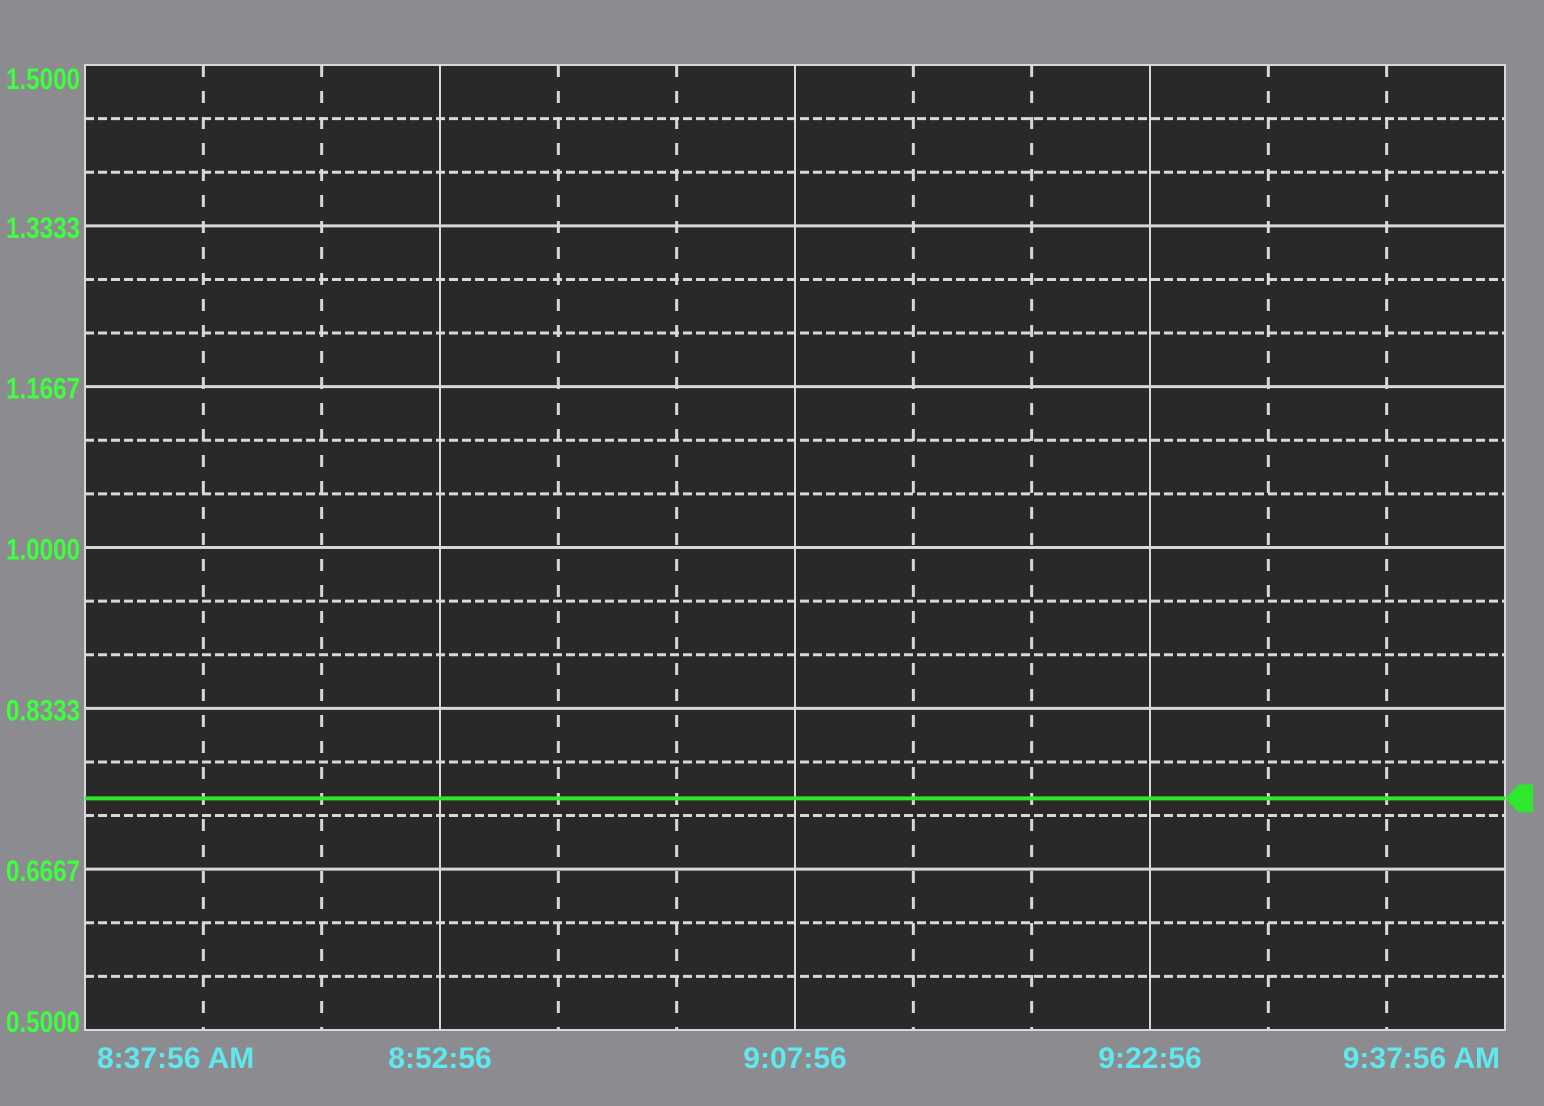 The image size is (1544, 1106). I want to click on y-tick-label: 0.8333, so click(43, 710).